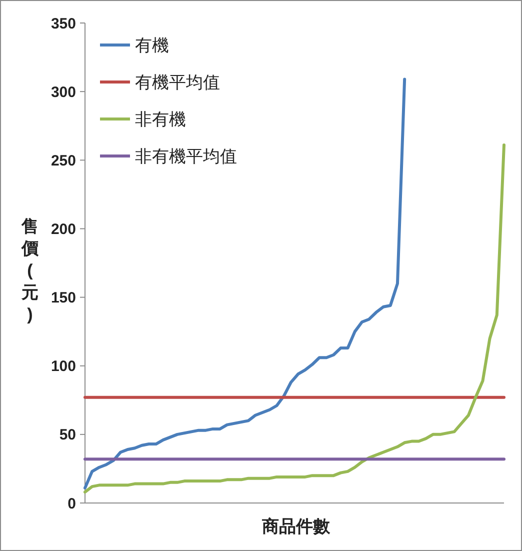 Image resolution: width=522 pixels, height=551 pixels. I want to click on y-axis-title: 售價(元), so click(30, 270).